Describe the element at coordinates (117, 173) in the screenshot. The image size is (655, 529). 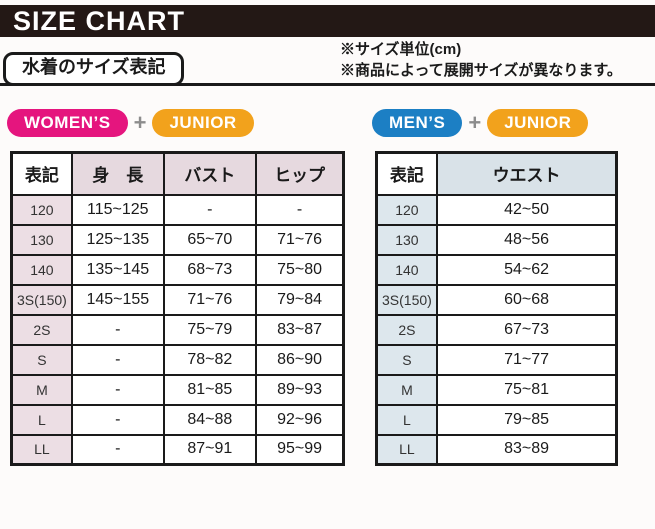
I see `column-header: 身 長` at that location.